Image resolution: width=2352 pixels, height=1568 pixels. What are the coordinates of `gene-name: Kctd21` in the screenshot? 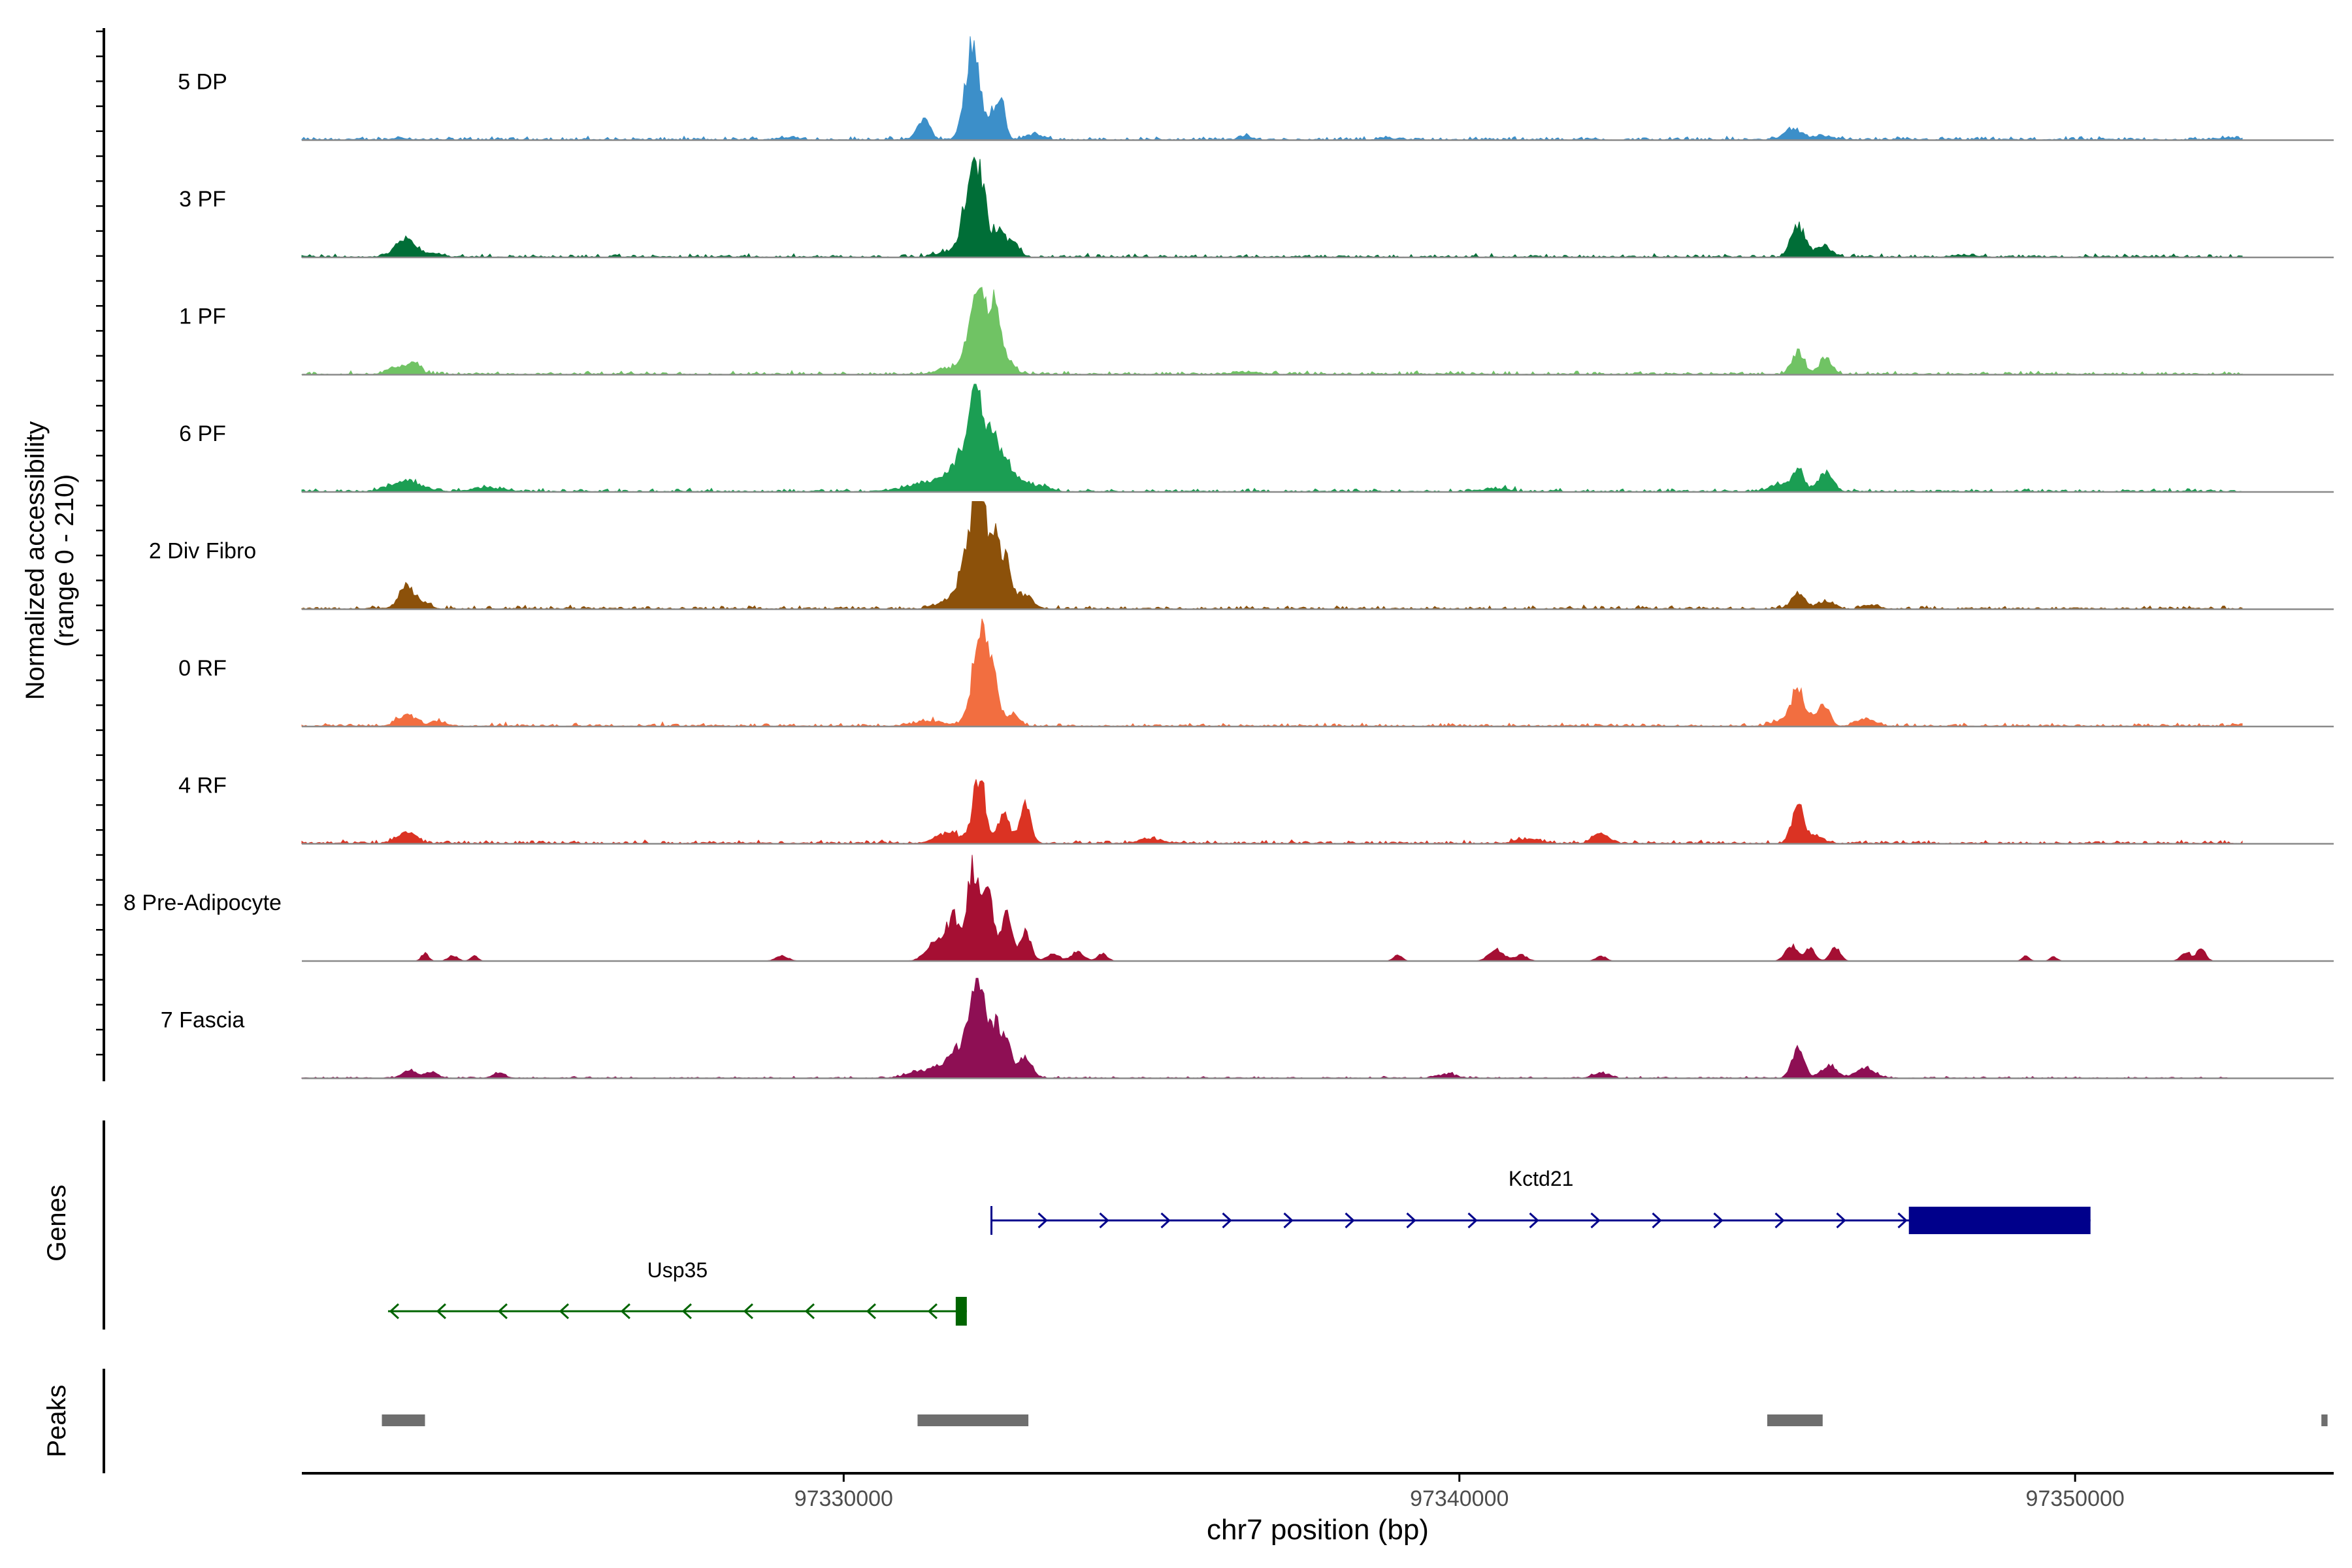 It's located at (1541, 1178).